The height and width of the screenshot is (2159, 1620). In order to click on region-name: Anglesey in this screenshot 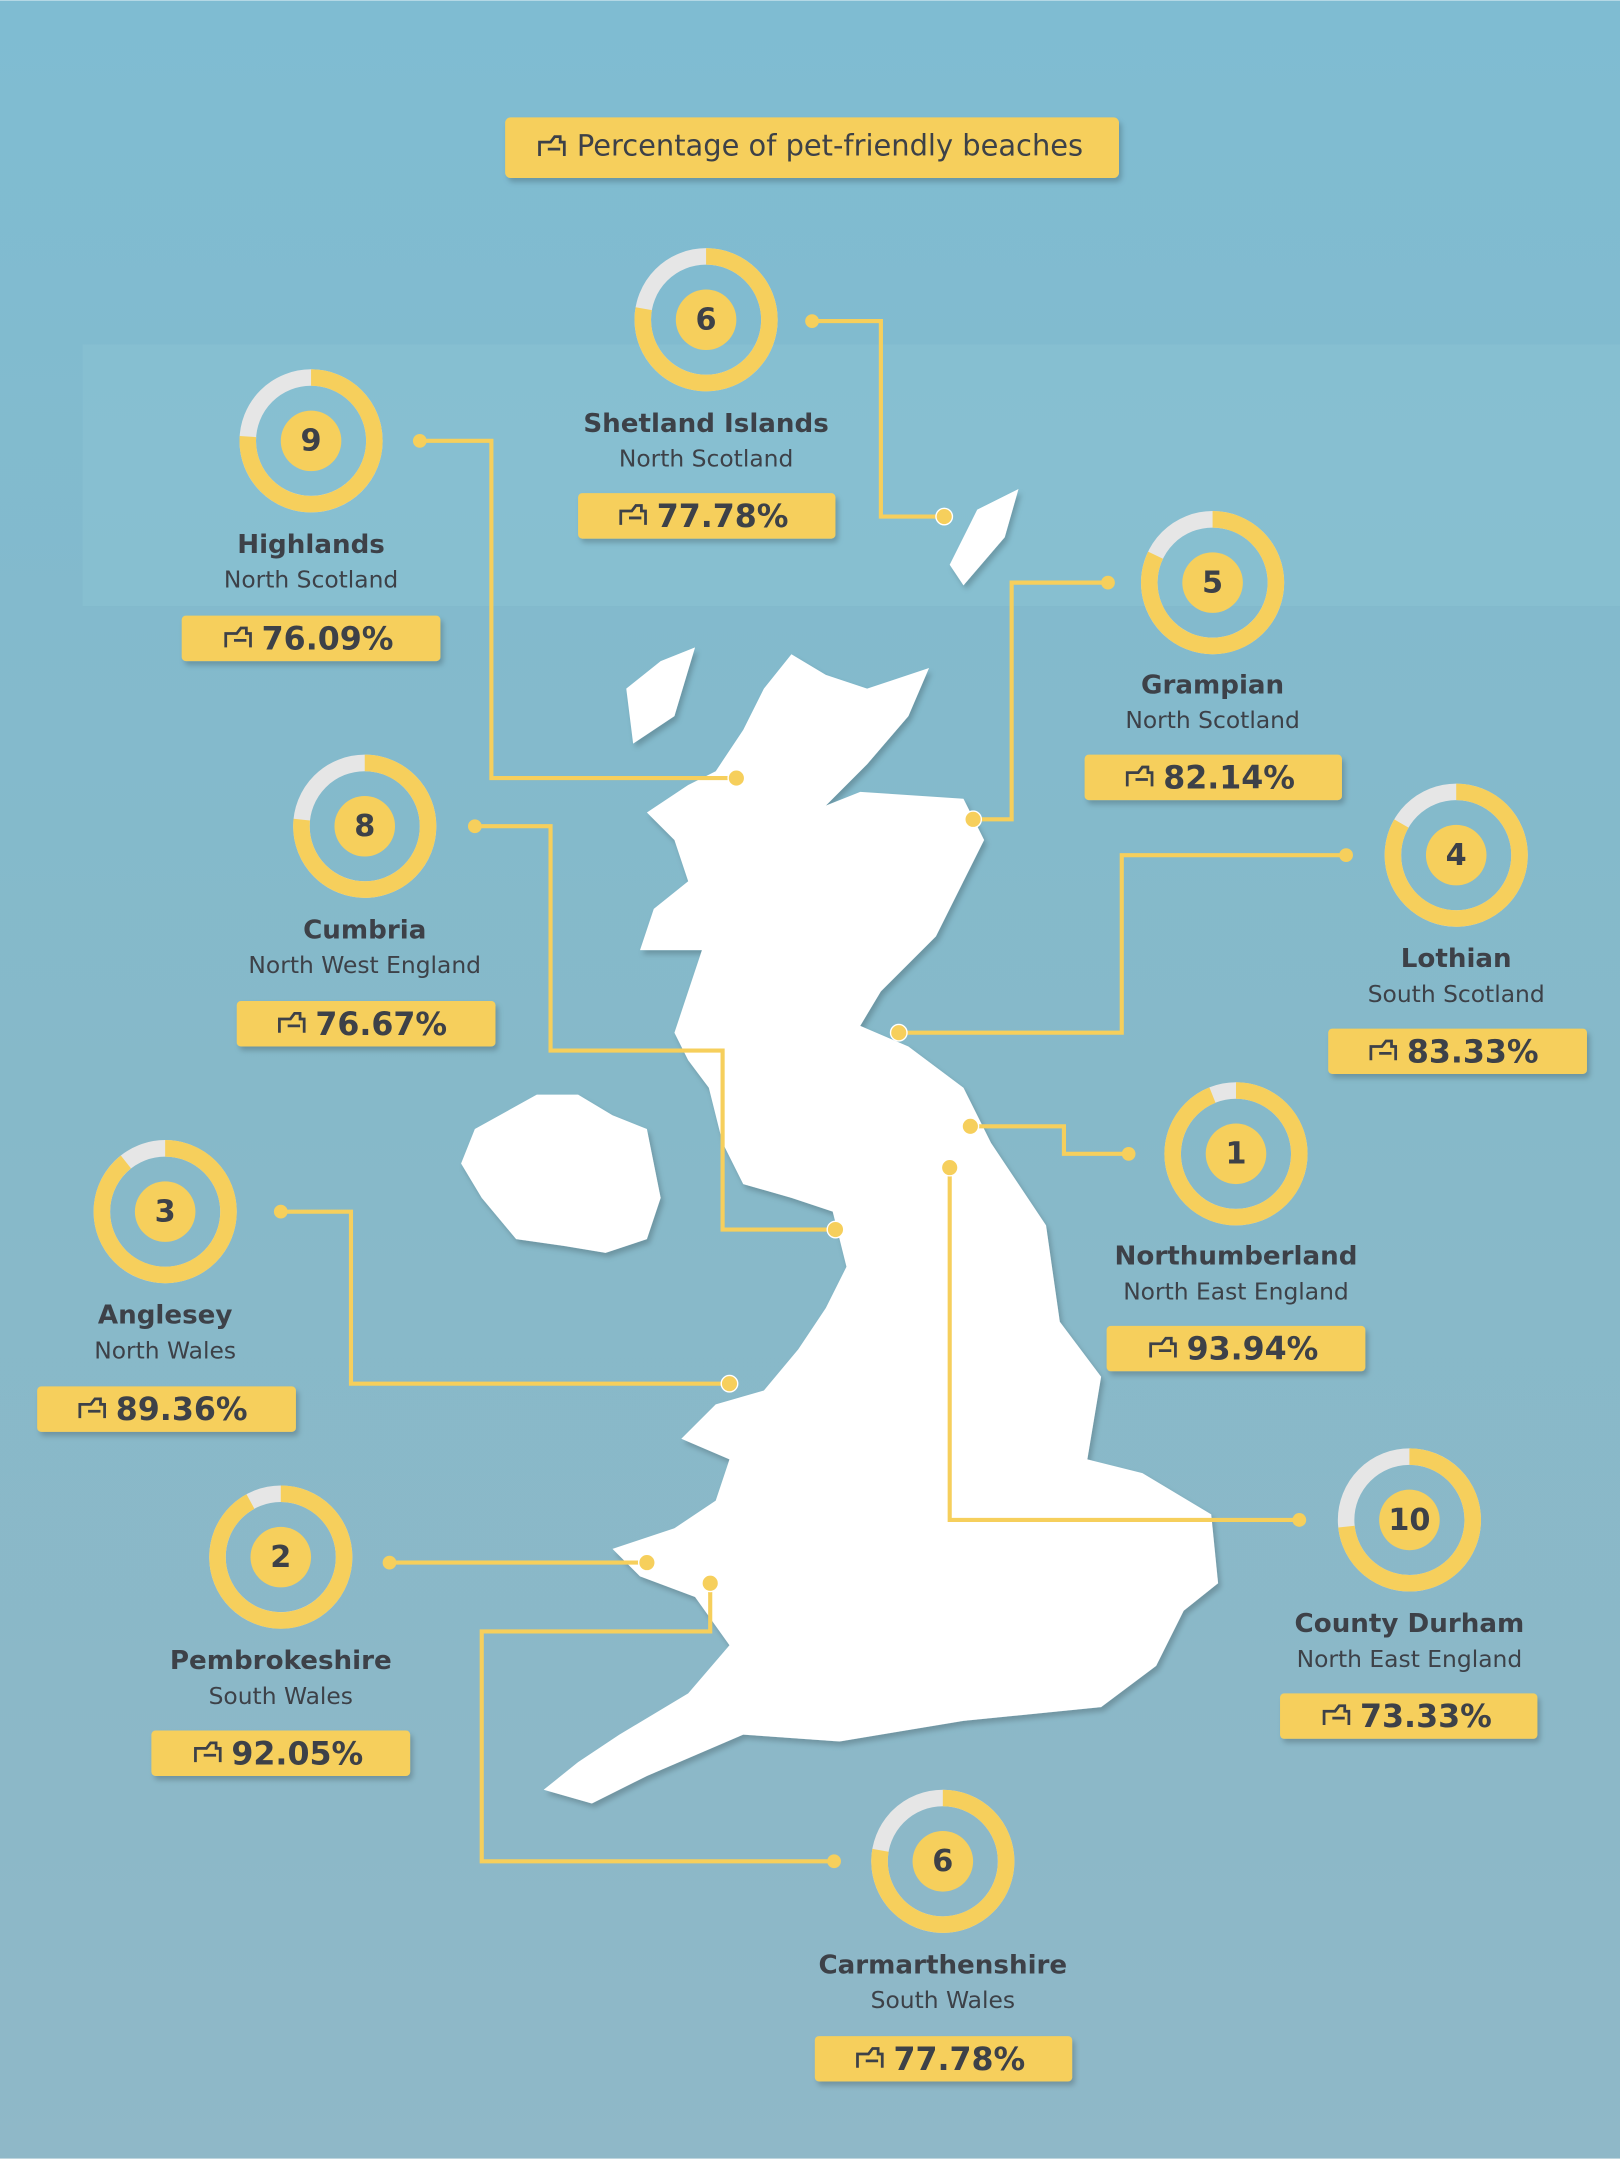, I will do `click(165, 1316)`.